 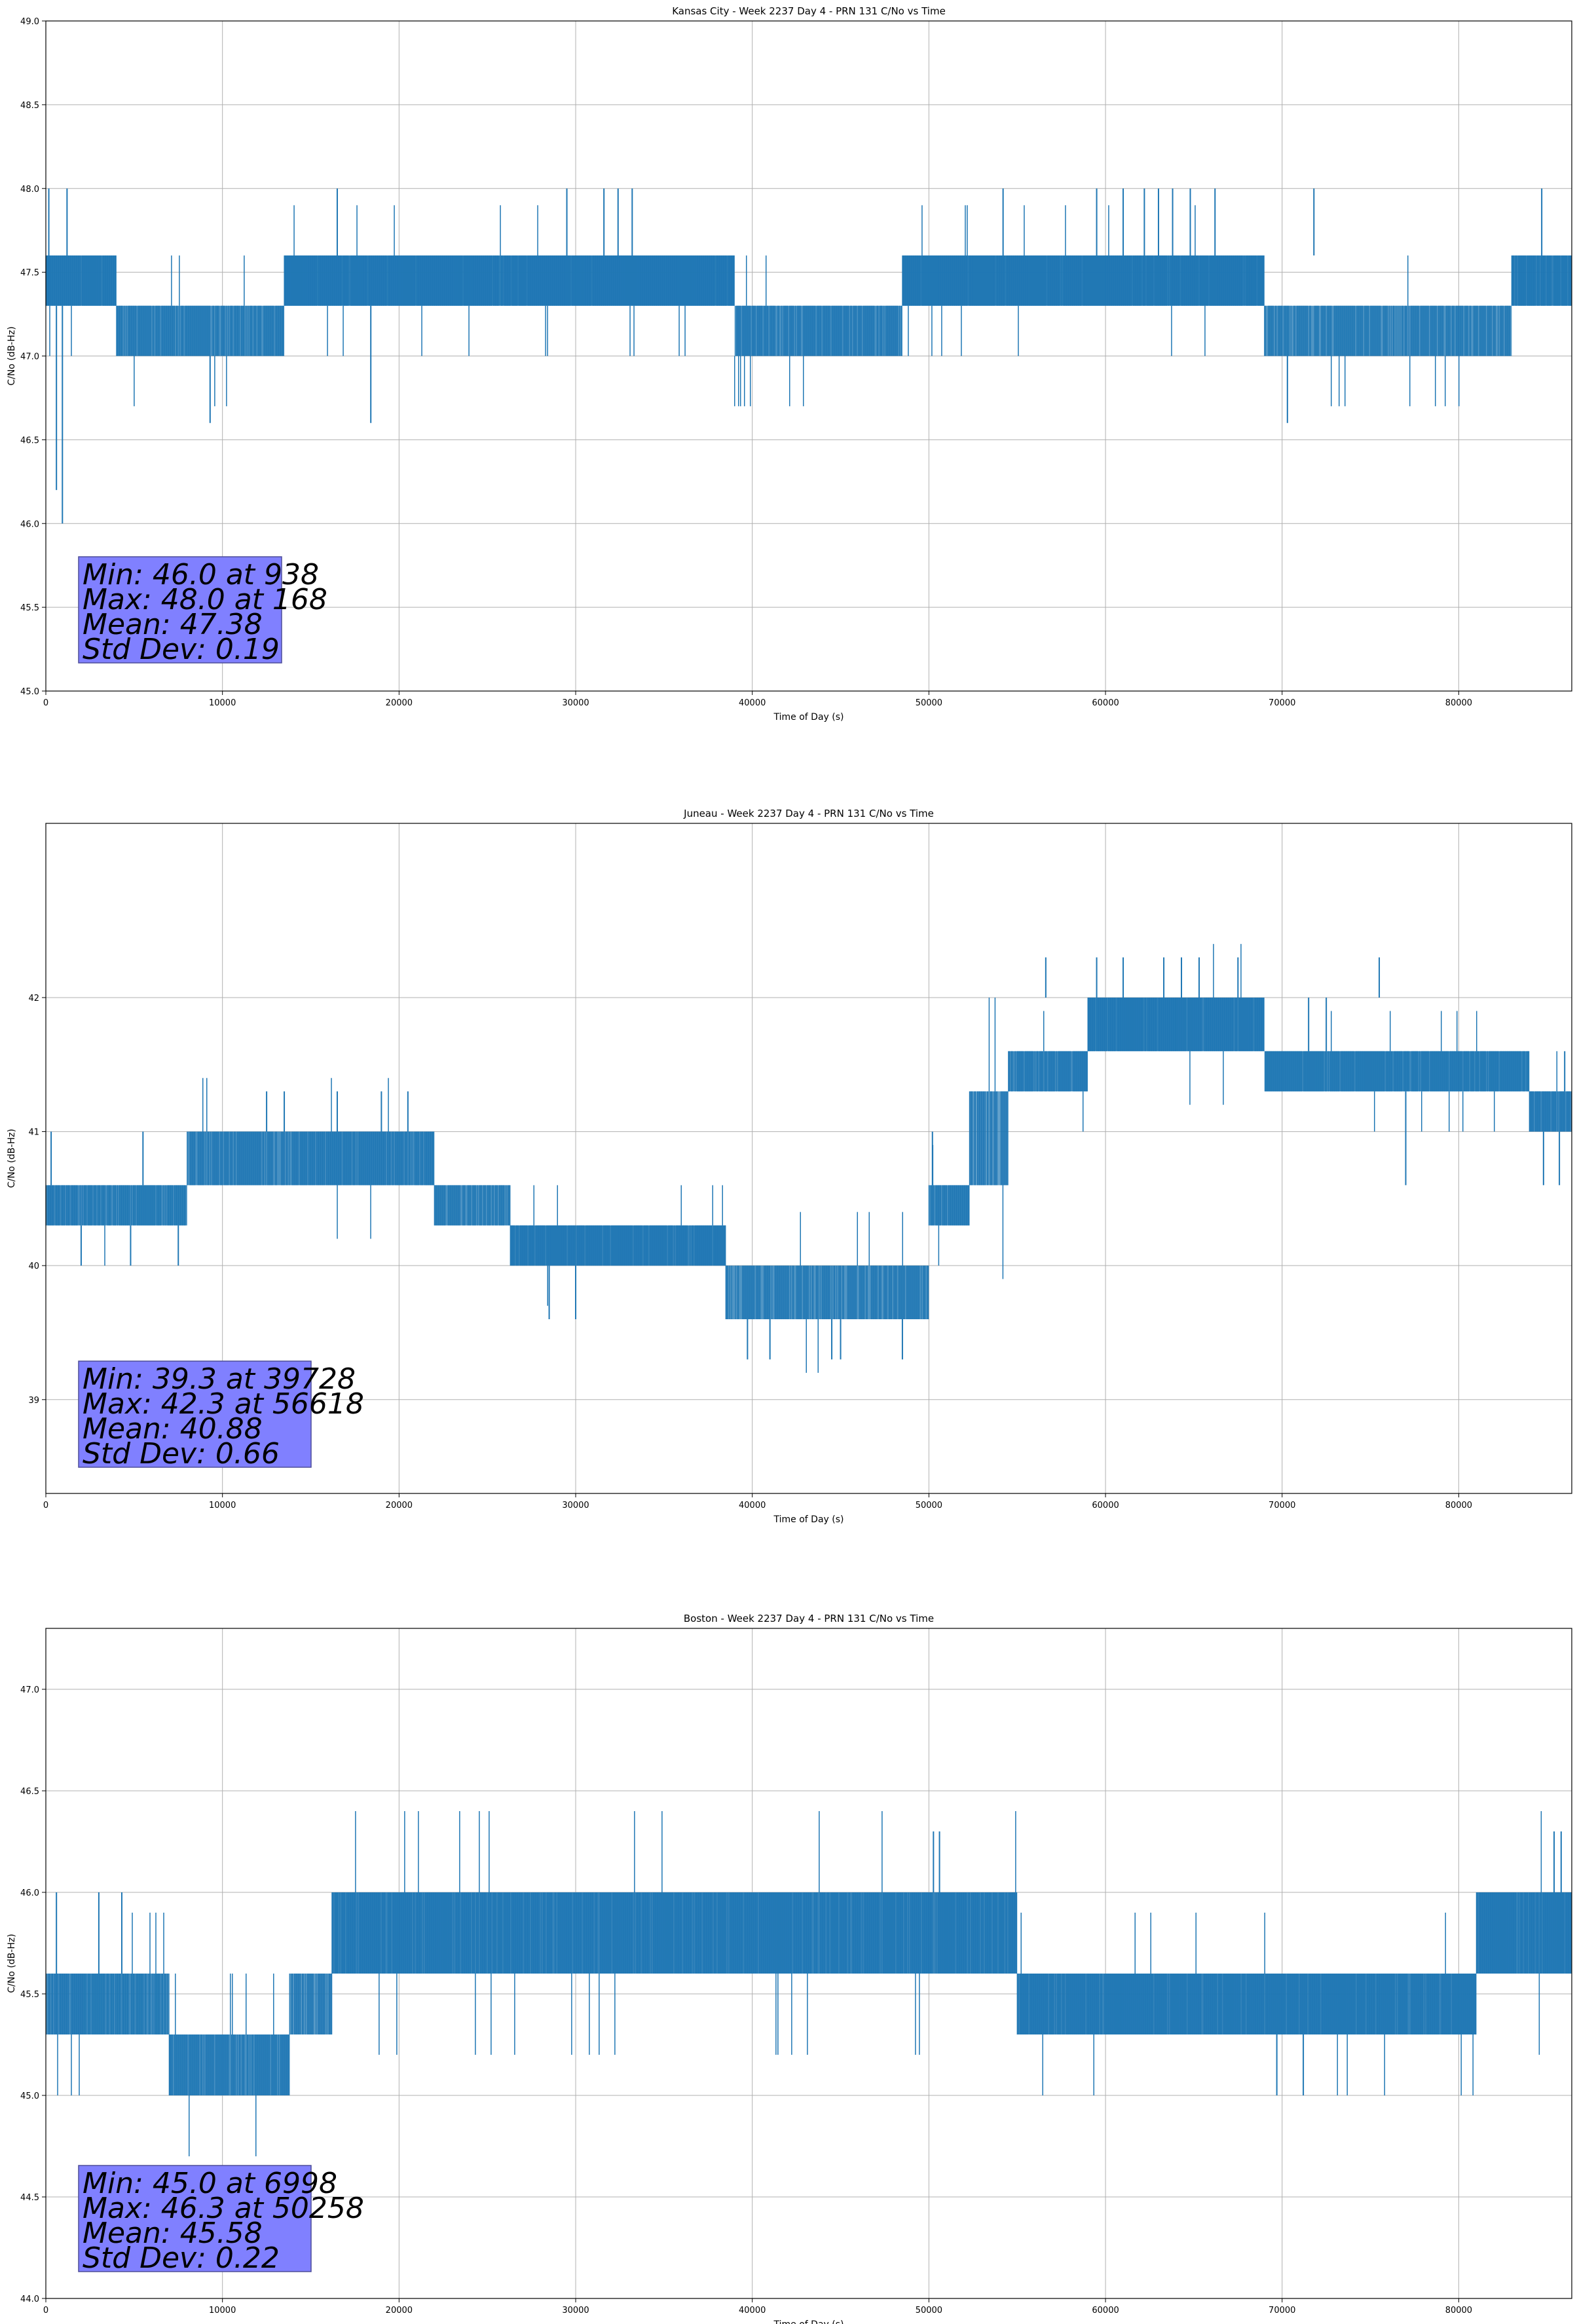 What do you see at coordinates (210, 2183) in the screenshot?
I see `stats-line: Min: 45.0 at 6998` at bounding box center [210, 2183].